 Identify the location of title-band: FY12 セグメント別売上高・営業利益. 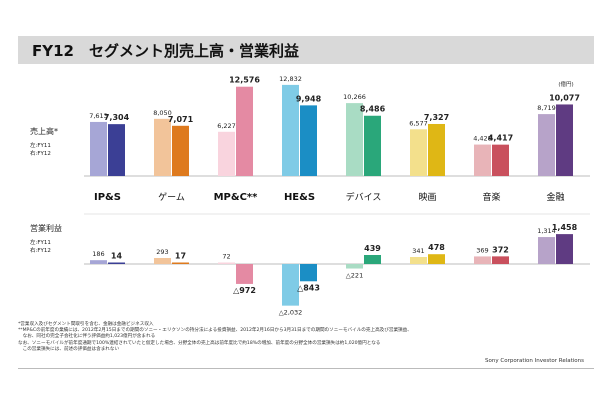
(306, 50).